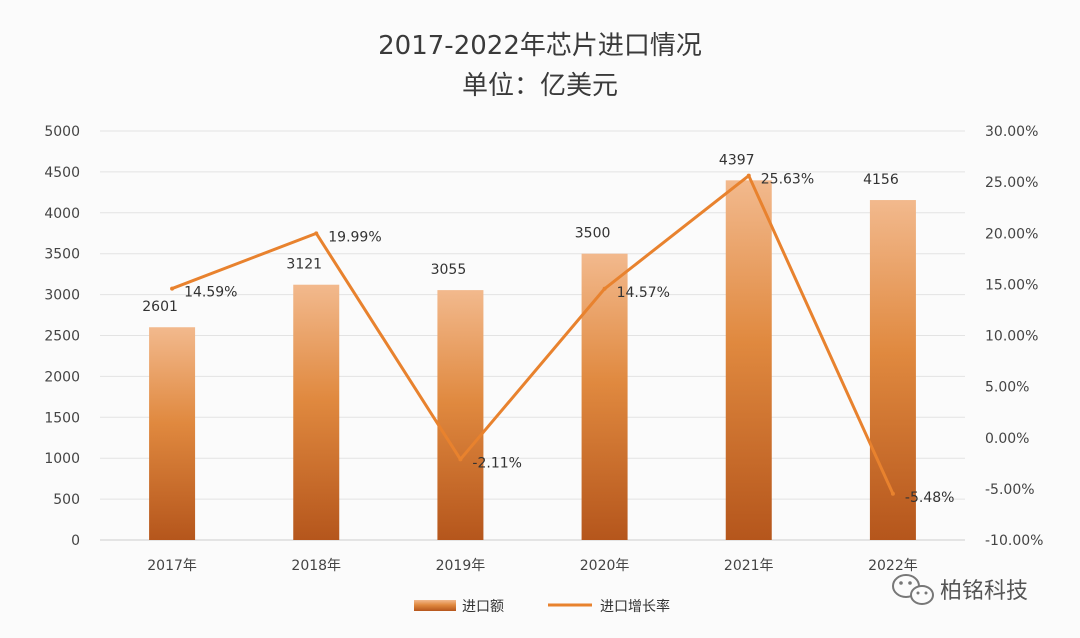  What do you see at coordinates (62, 132) in the screenshot?
I see `y-left-tick-label: 5000` at bounding box center [62, 132].